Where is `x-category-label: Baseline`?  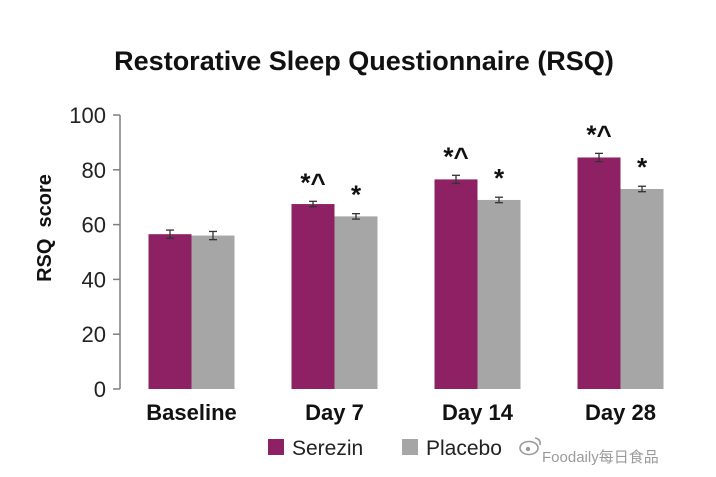
x-category-label: Baseline is located at coordinates (191, 412).